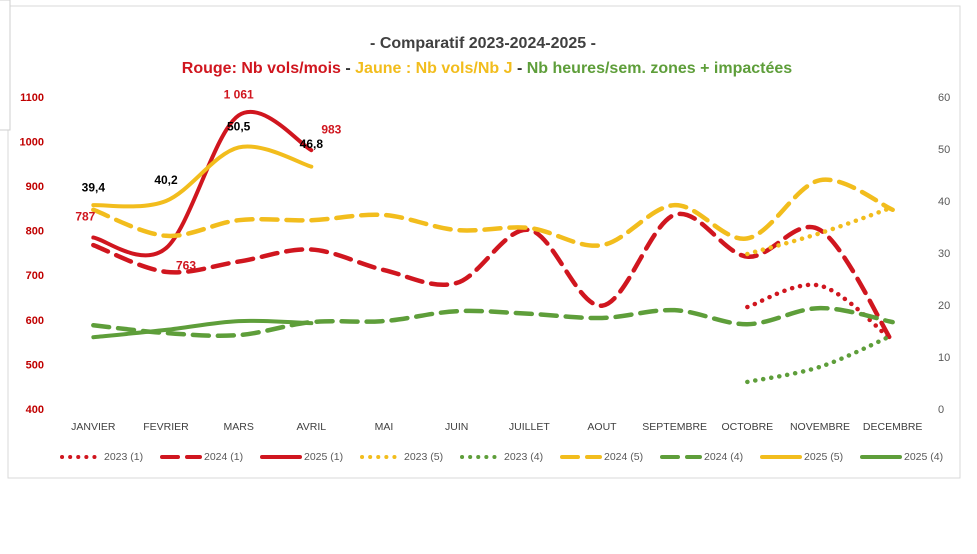 The width and height of the screenshot is (977, 554). I want to click on y-tick-label: 800, so click(35, 232).